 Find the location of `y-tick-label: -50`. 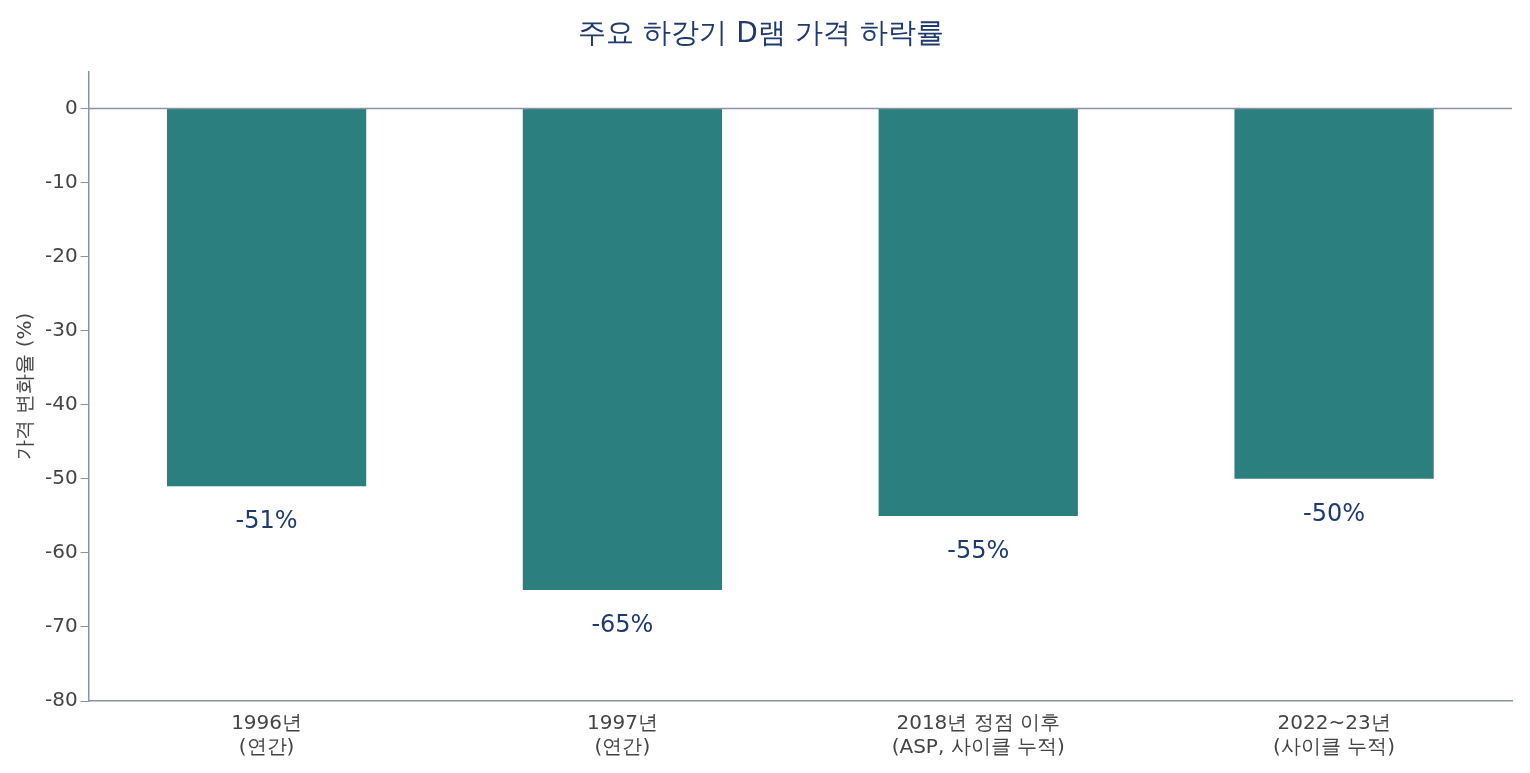

y-tick-label: -50 is located at coordinates (61, 477).